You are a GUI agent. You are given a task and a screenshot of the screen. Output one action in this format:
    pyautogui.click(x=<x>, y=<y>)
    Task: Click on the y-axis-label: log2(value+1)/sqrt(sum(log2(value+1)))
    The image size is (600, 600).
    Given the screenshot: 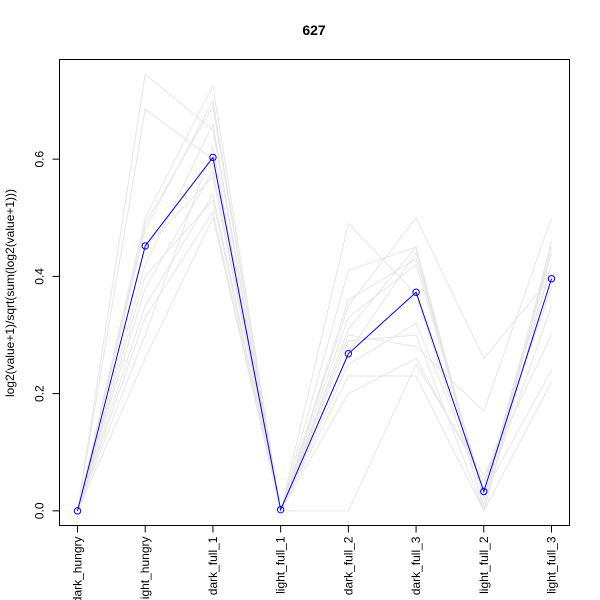 What is the action you would take?
    pyautogui.click(x=10, y=293)
    